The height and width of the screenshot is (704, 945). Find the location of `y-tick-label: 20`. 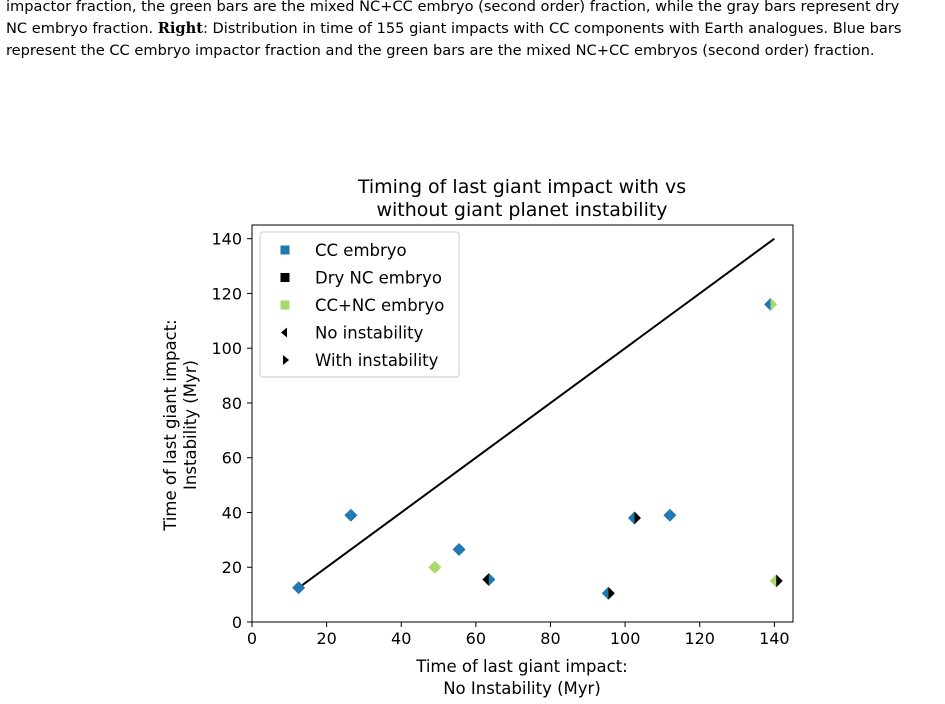

y-tick-label: 20 is located at coordinates (232, 567).